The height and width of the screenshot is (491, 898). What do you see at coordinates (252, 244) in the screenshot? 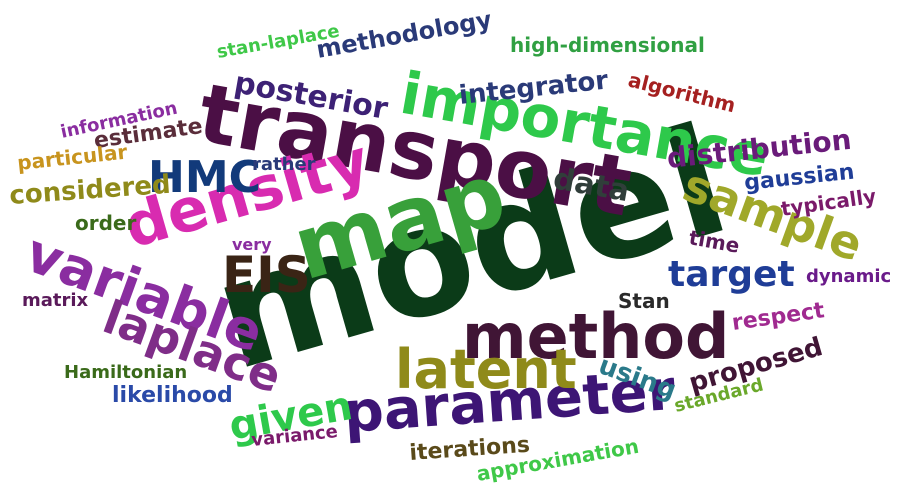
I see `word-very: very` at bounding box center [252, 244].